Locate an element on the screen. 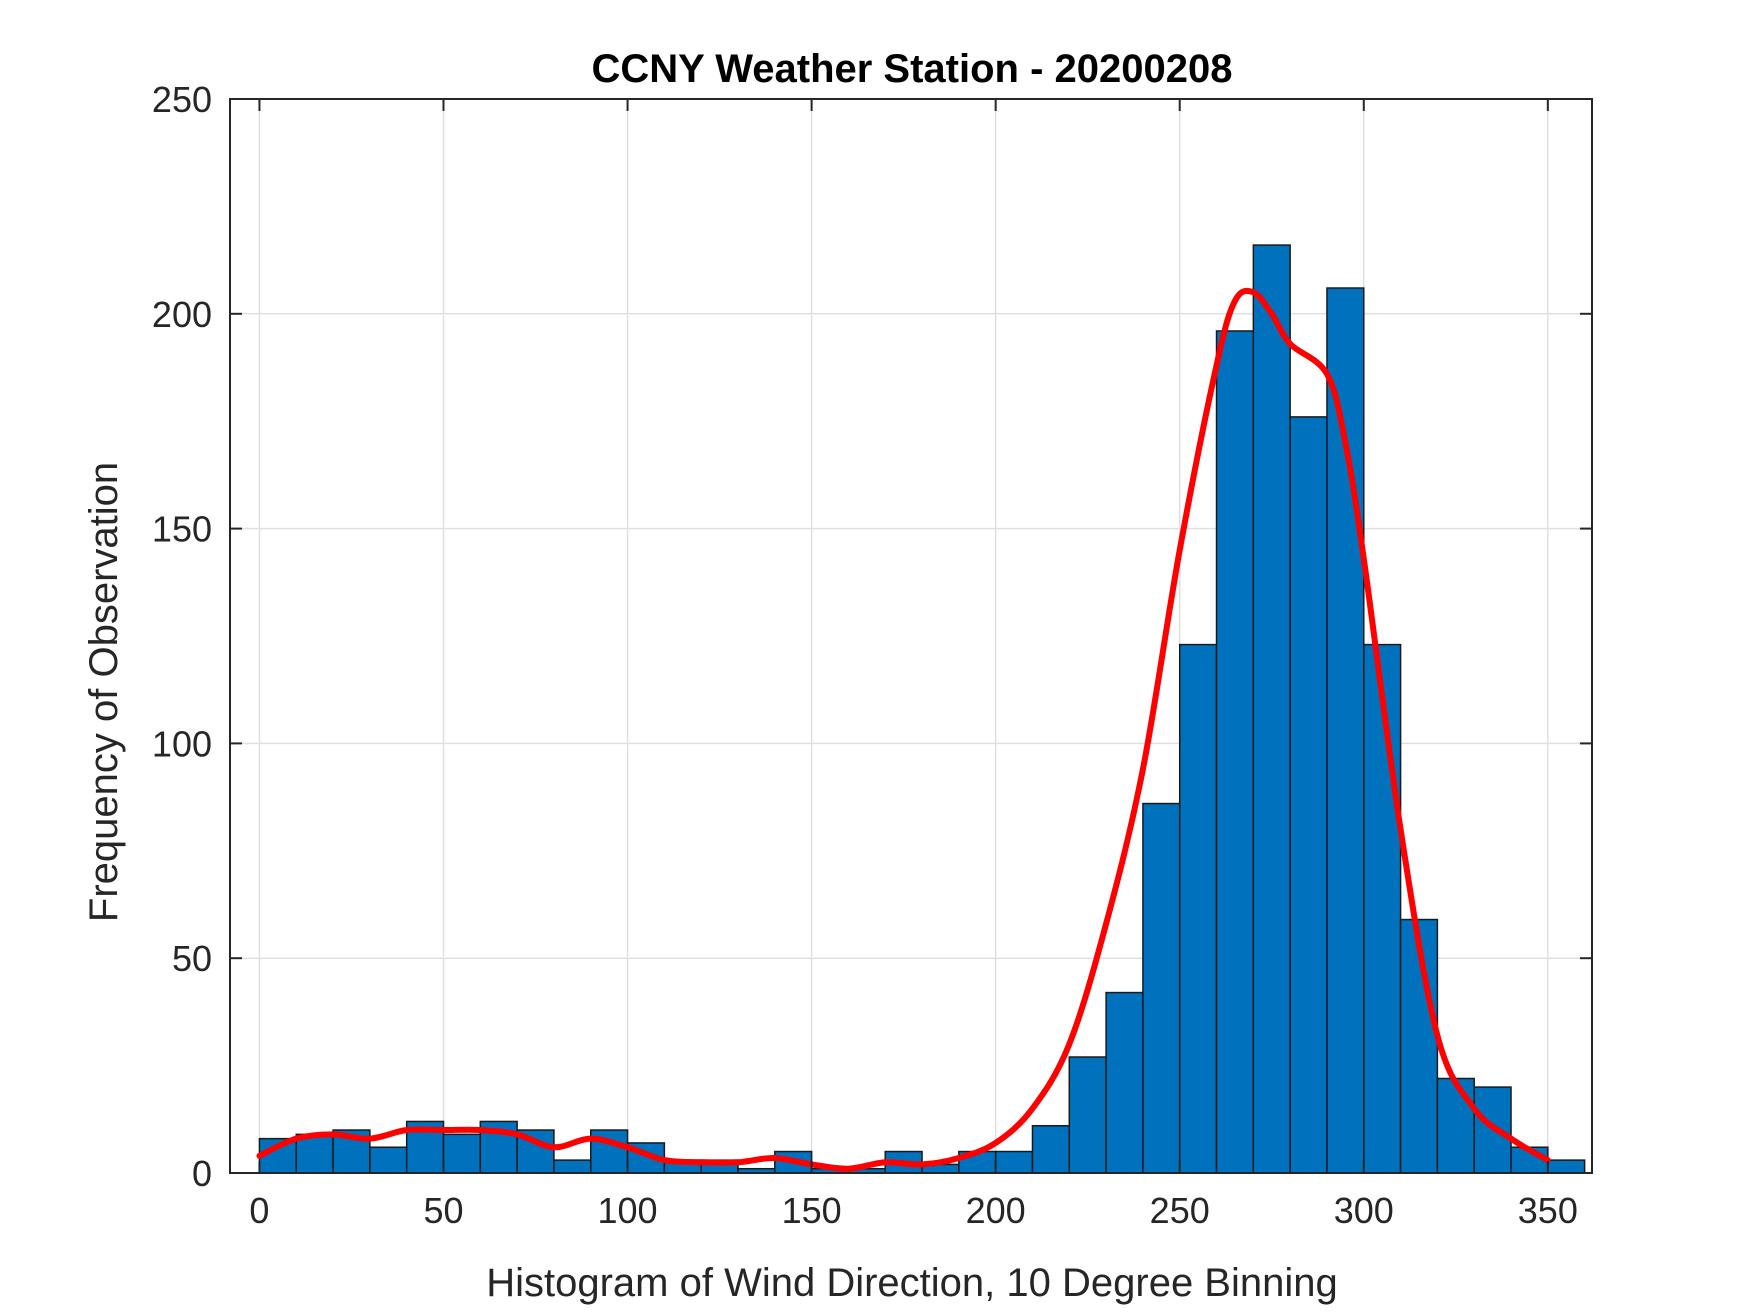 Image resolution: width=1750 pixels, height=1313 pixels. chart-title: CCNY Weather Station - 20200208 is located at coordinates (912, 69).